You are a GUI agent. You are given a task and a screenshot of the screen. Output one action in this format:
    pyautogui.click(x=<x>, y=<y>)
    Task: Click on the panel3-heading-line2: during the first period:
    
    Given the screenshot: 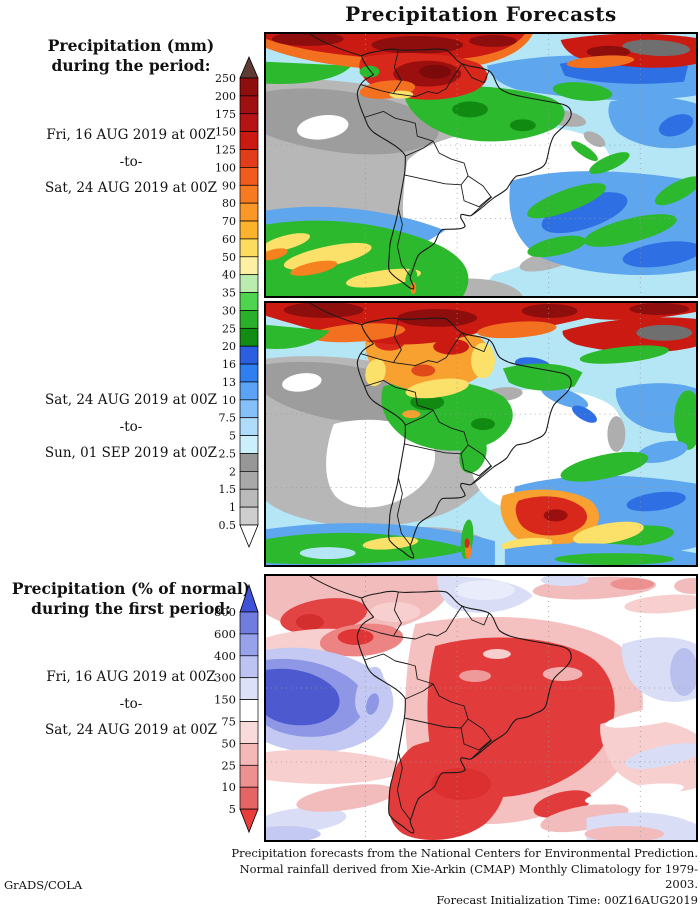 What is the action you would take?
    pyautogui.click(x=131, y=608)
    